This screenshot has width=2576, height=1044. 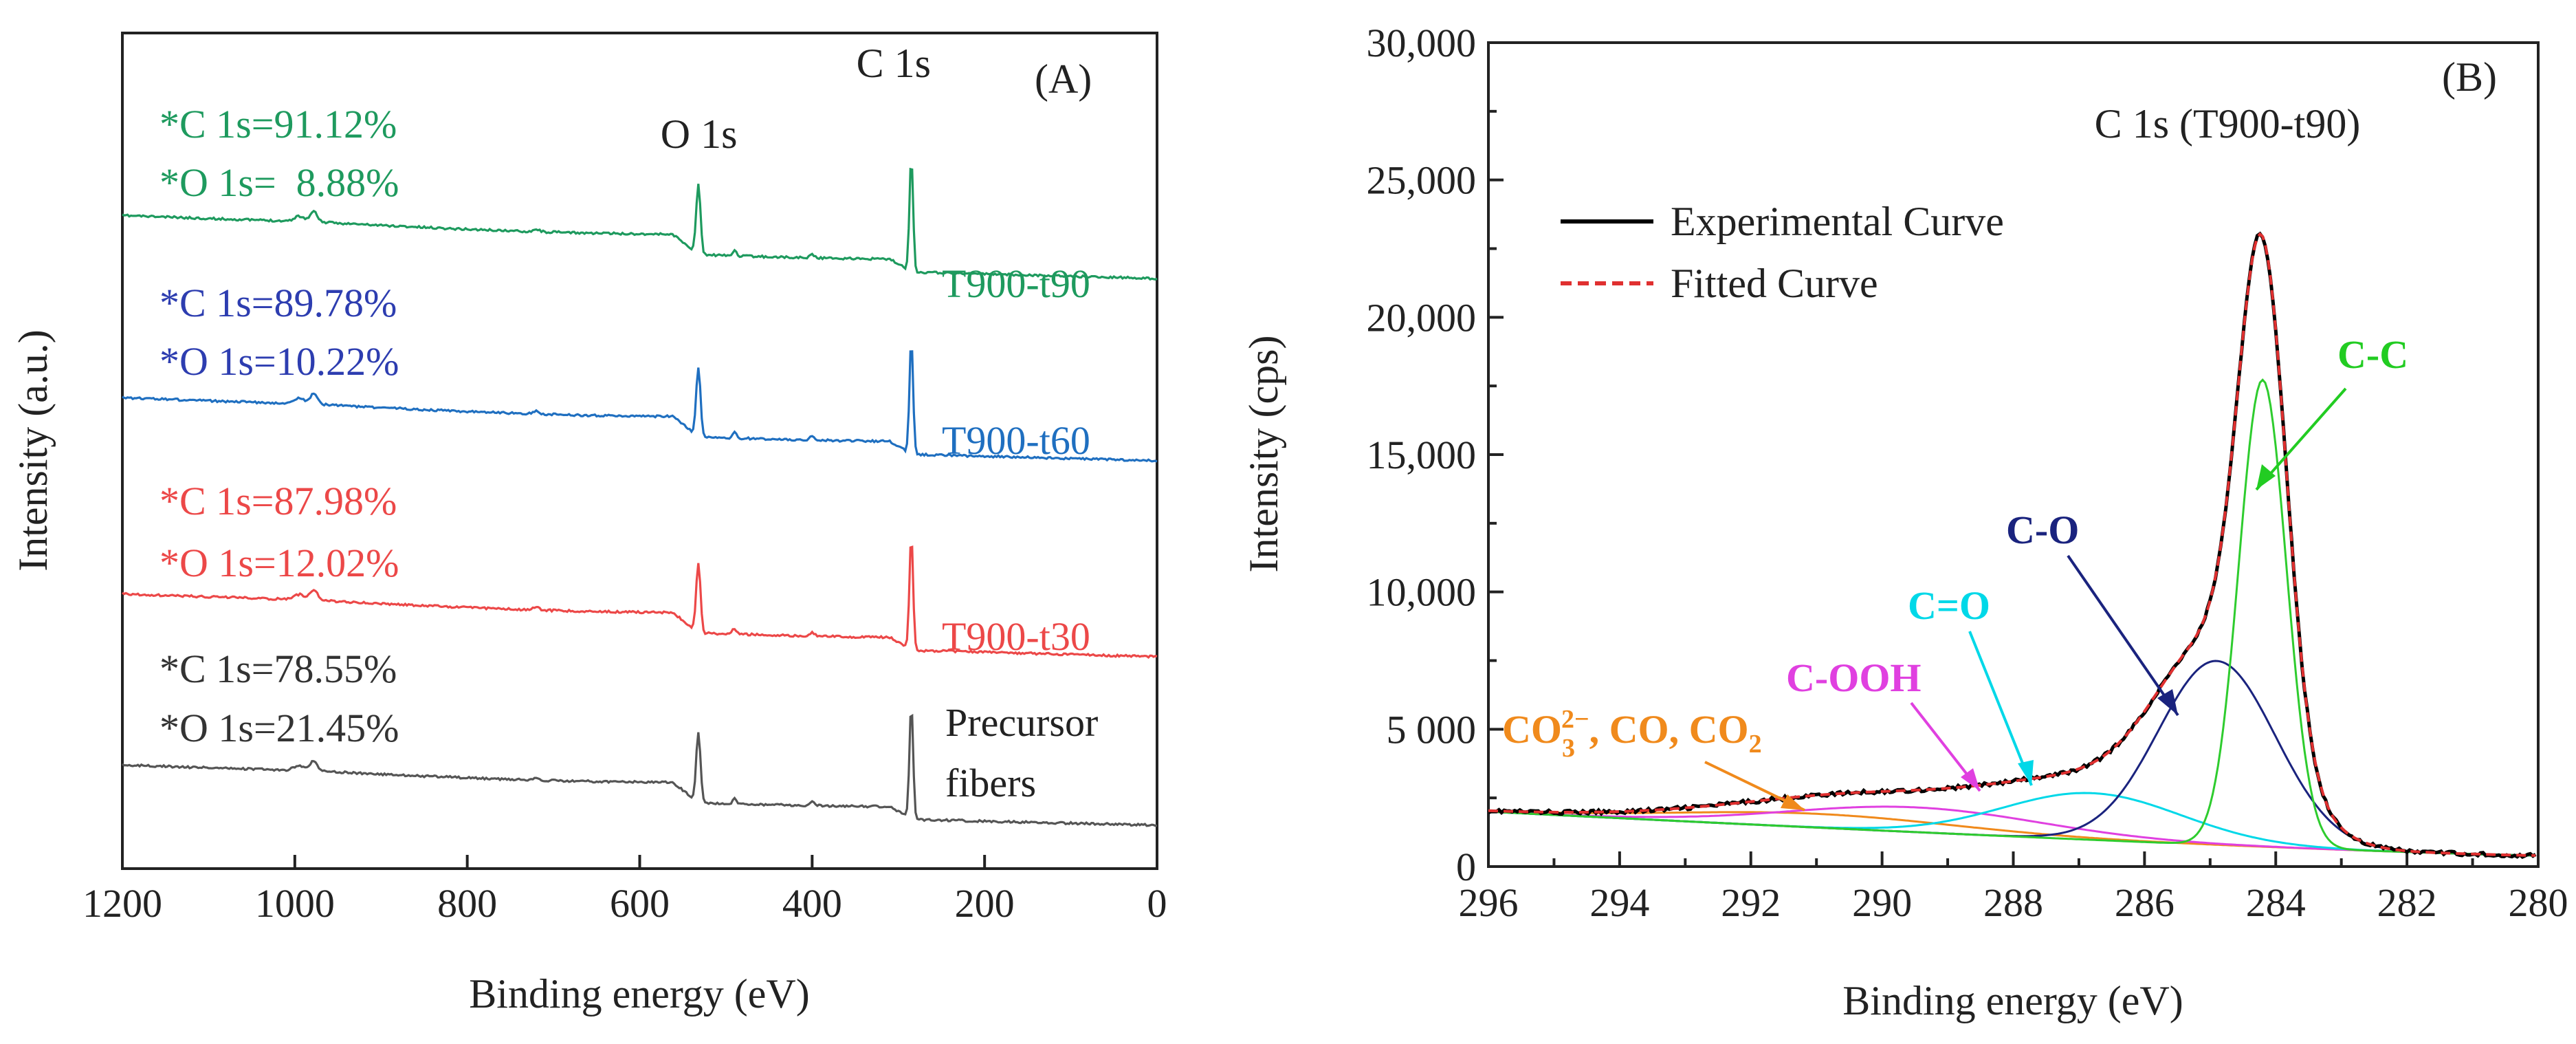 What do you see at coordinates (279, 182) in the screenshot?
I see `t90-o-composition: *O 1s= 8.88%` at bounding box center [279, 182].